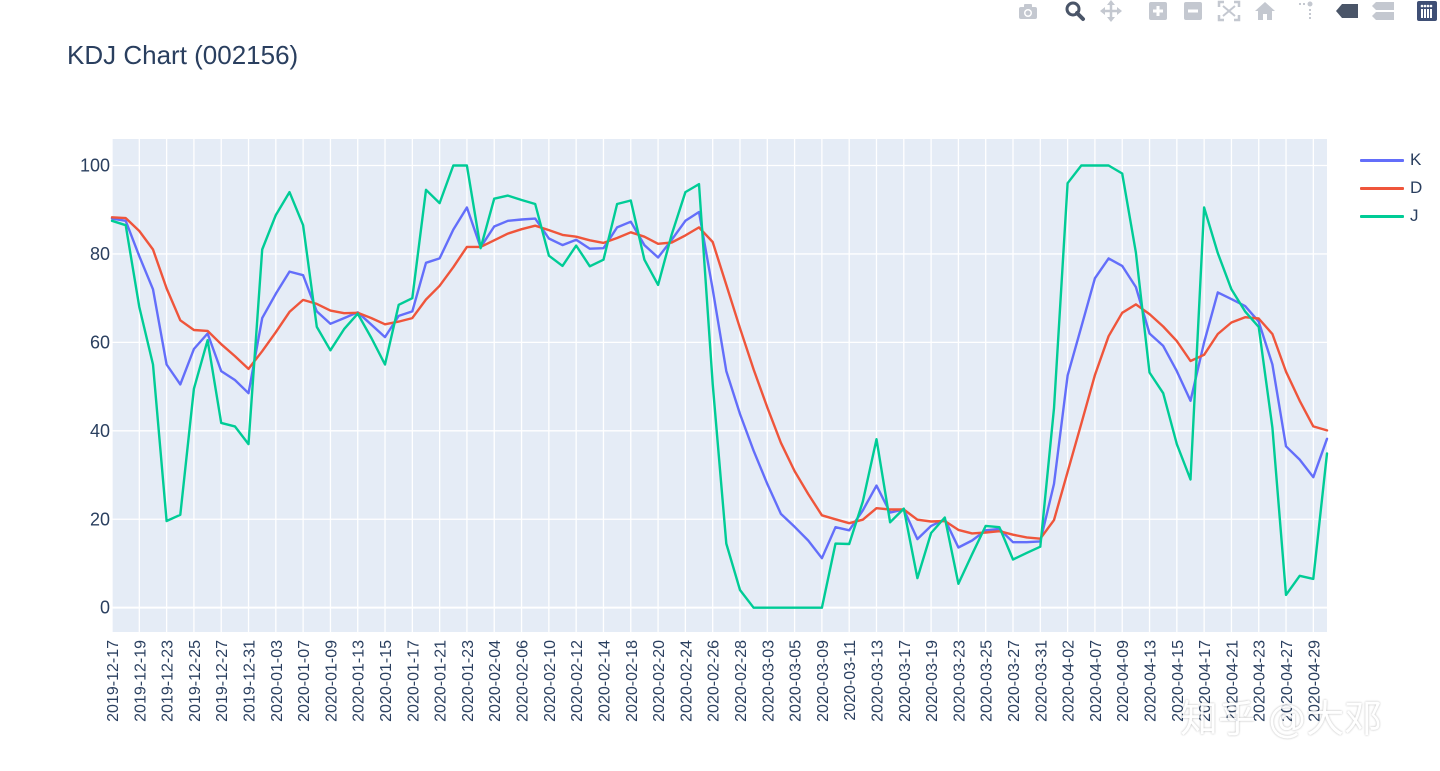 The width and height of the screenshot is (1440, 771). I want to click on watermark: 知乎 @大邓, so click(1281, 719).